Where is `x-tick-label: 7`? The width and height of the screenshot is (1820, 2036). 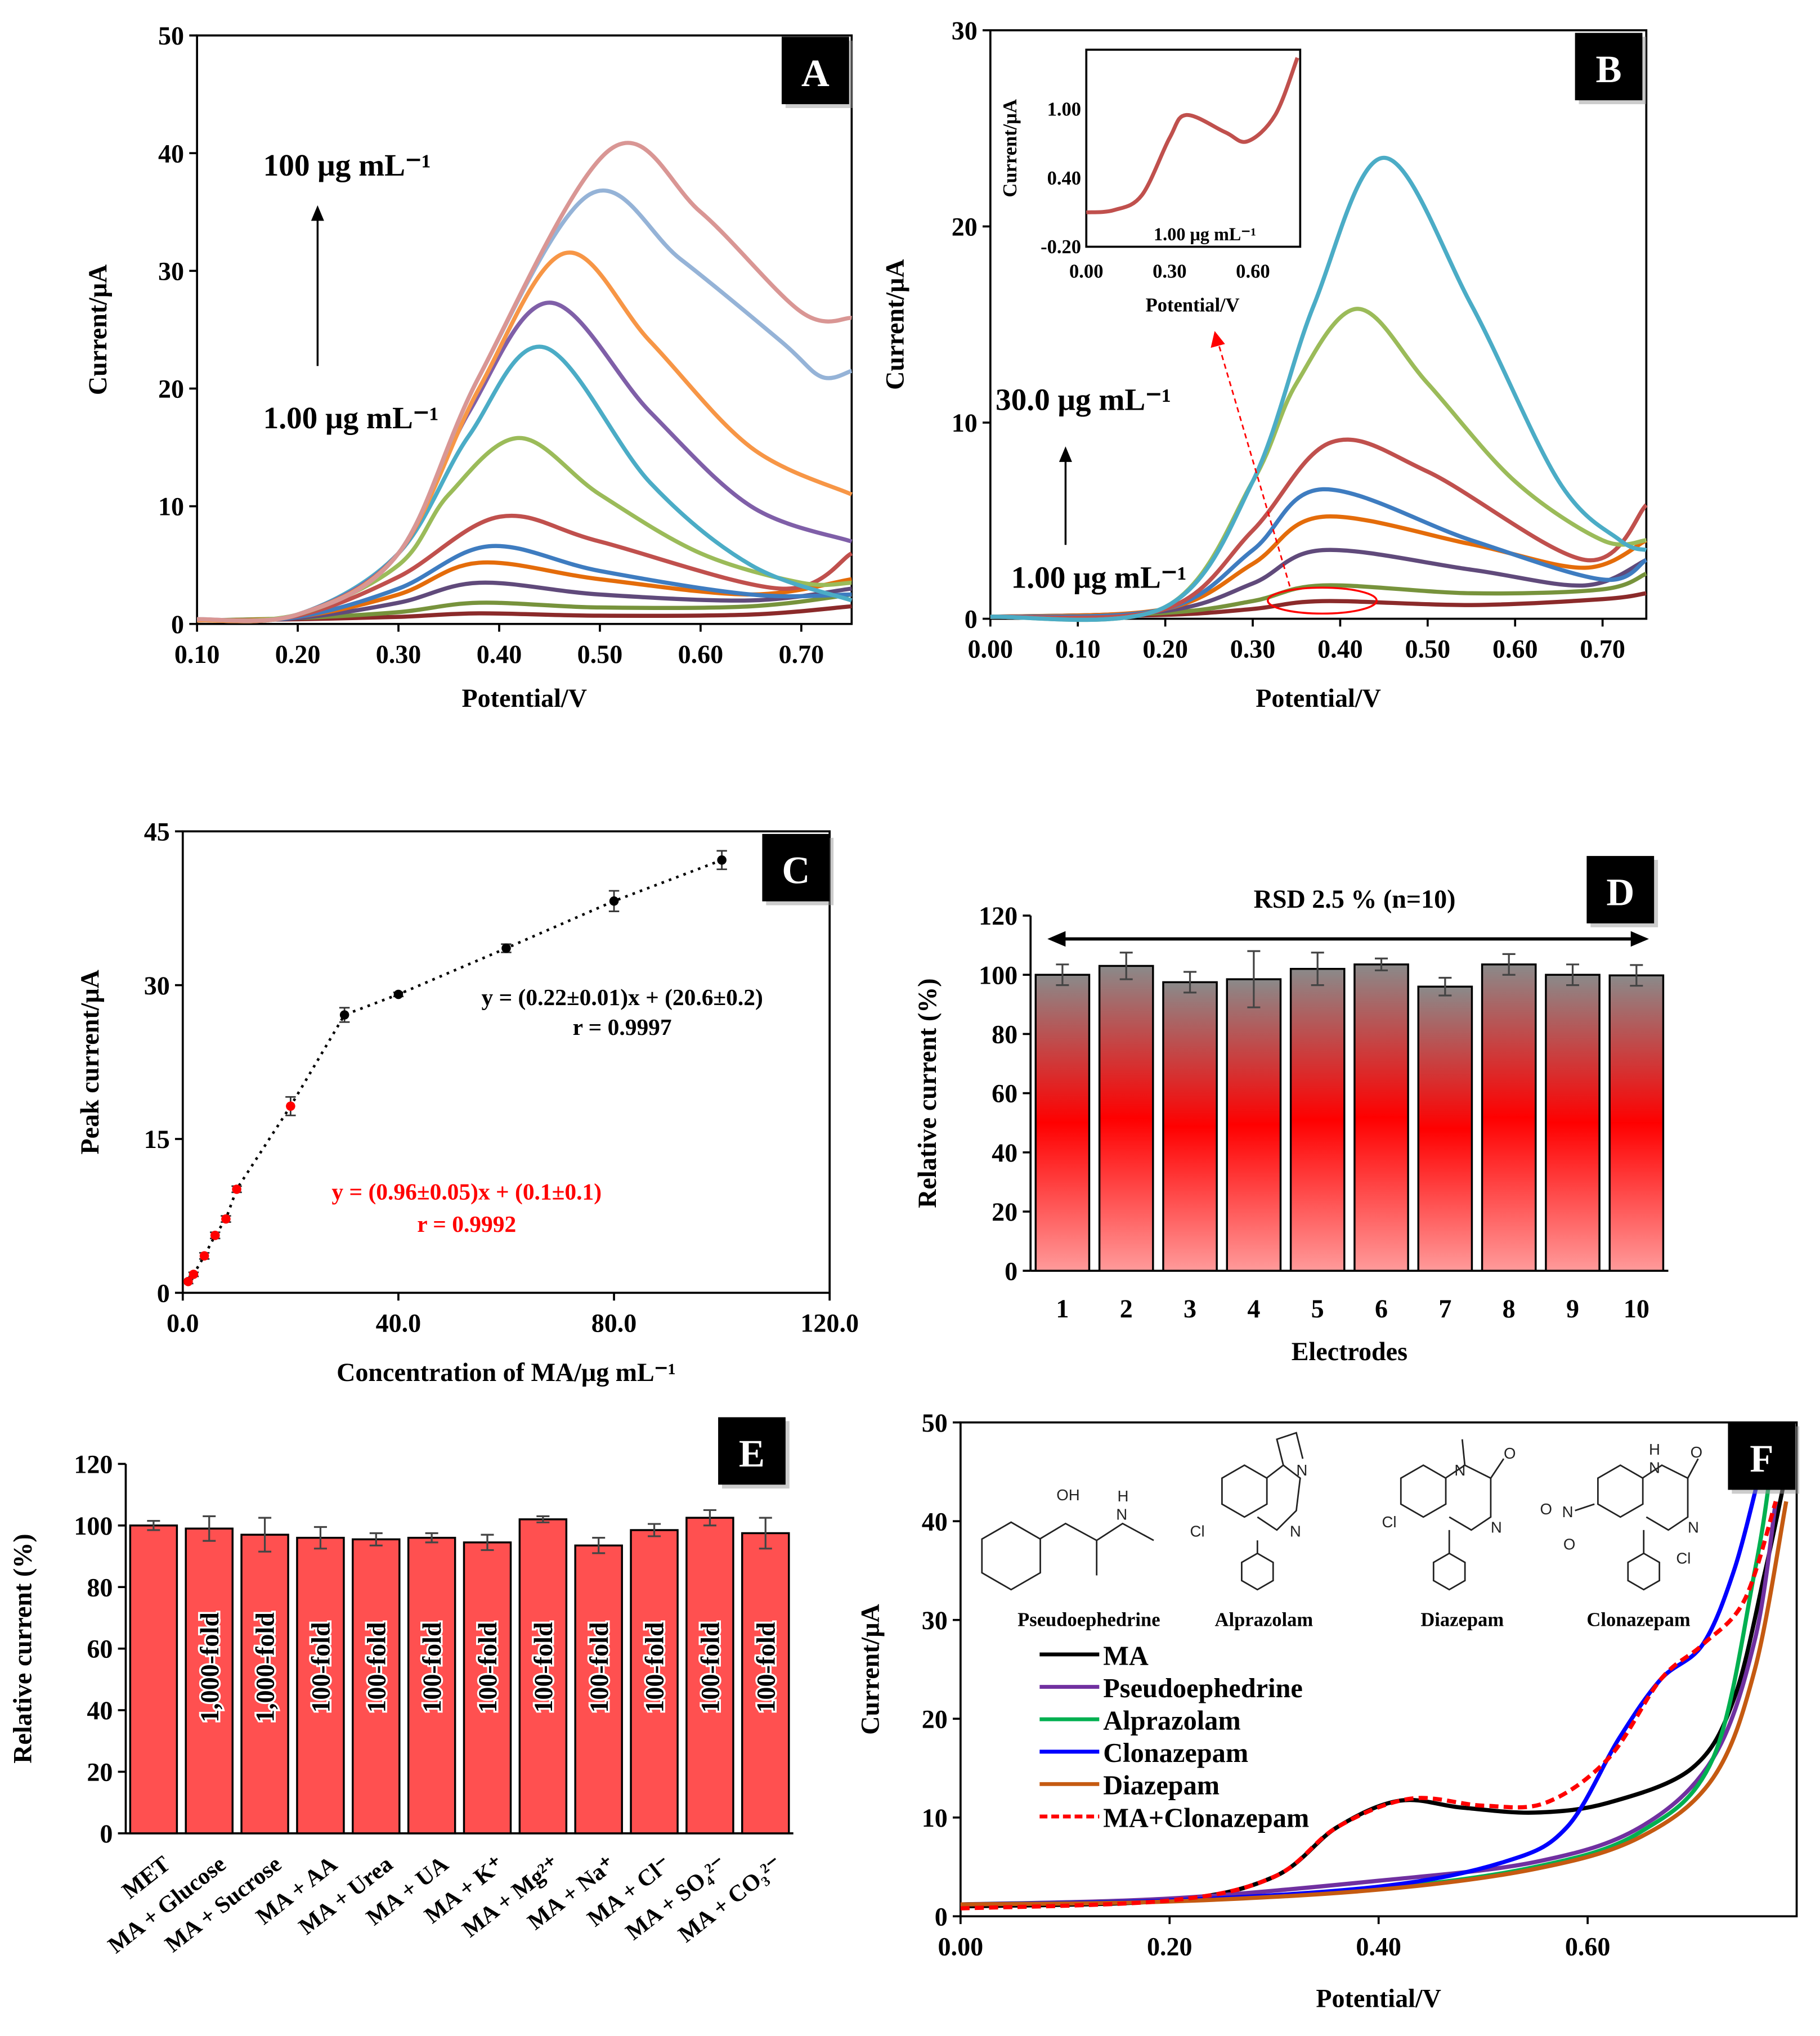
x-tick-label: 7 is located at coordinates (1444, 1308).